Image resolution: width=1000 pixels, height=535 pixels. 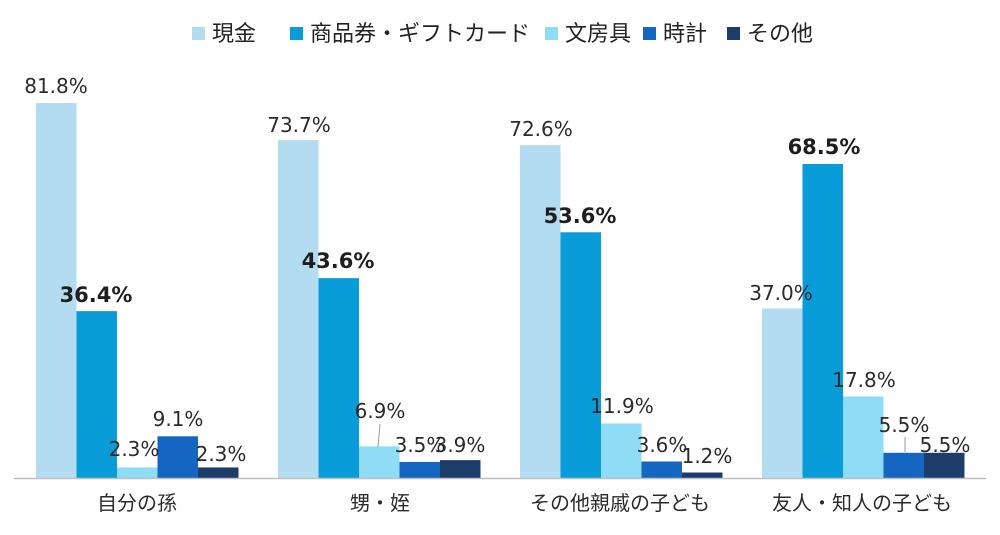 What do you see at coordinates (620, 503) in the screenshot?
I see `category-label: その他親戚の子ども` at bounding box center [620, 503].